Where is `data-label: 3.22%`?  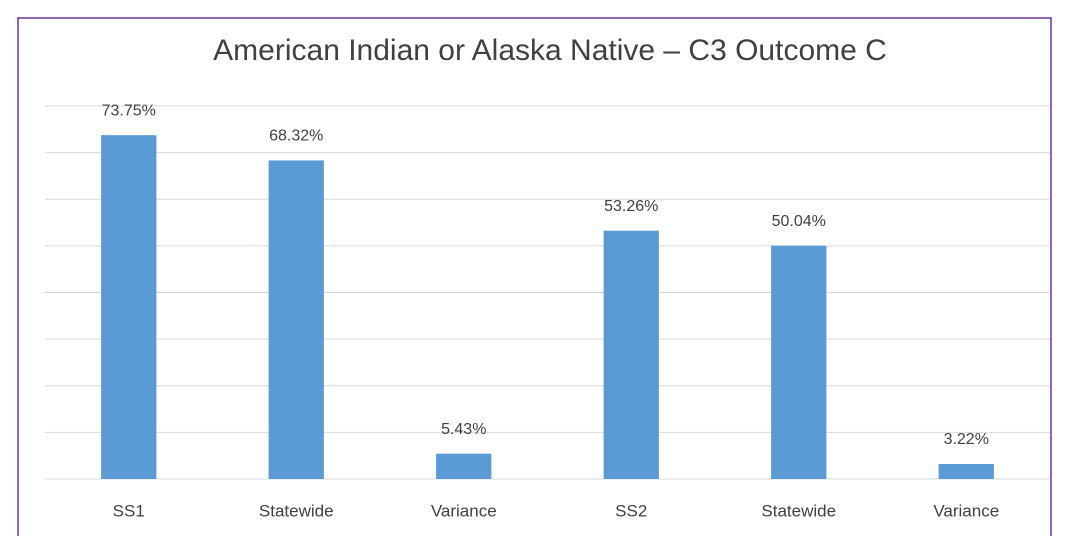
data-label: 3.22% is located at coordinates (966, 439).